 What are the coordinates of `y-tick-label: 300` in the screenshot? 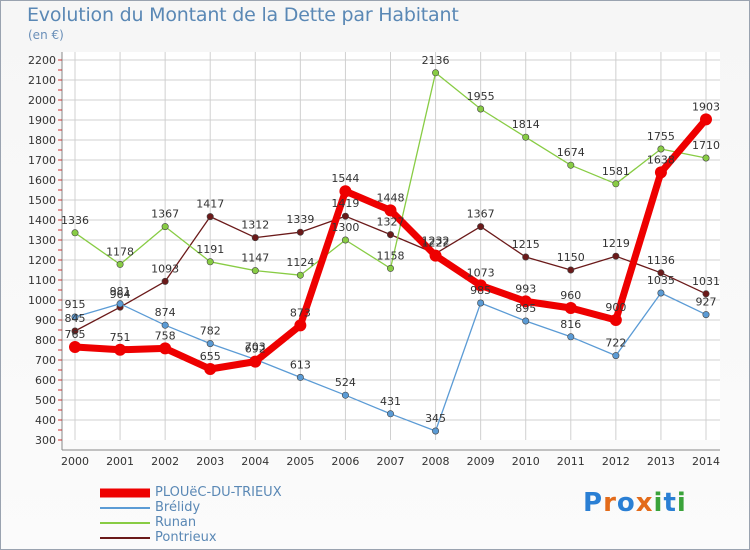 It's located at (45, 440).